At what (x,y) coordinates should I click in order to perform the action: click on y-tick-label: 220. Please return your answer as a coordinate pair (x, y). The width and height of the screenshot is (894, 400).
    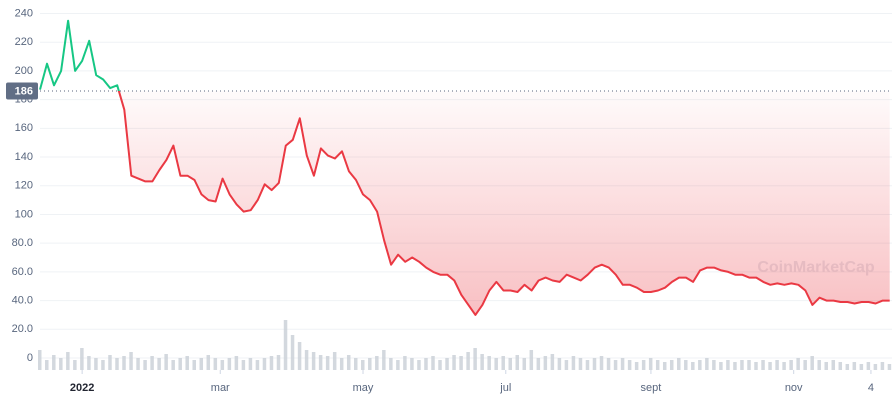
    Looking at the image, I should click on (24, 42).